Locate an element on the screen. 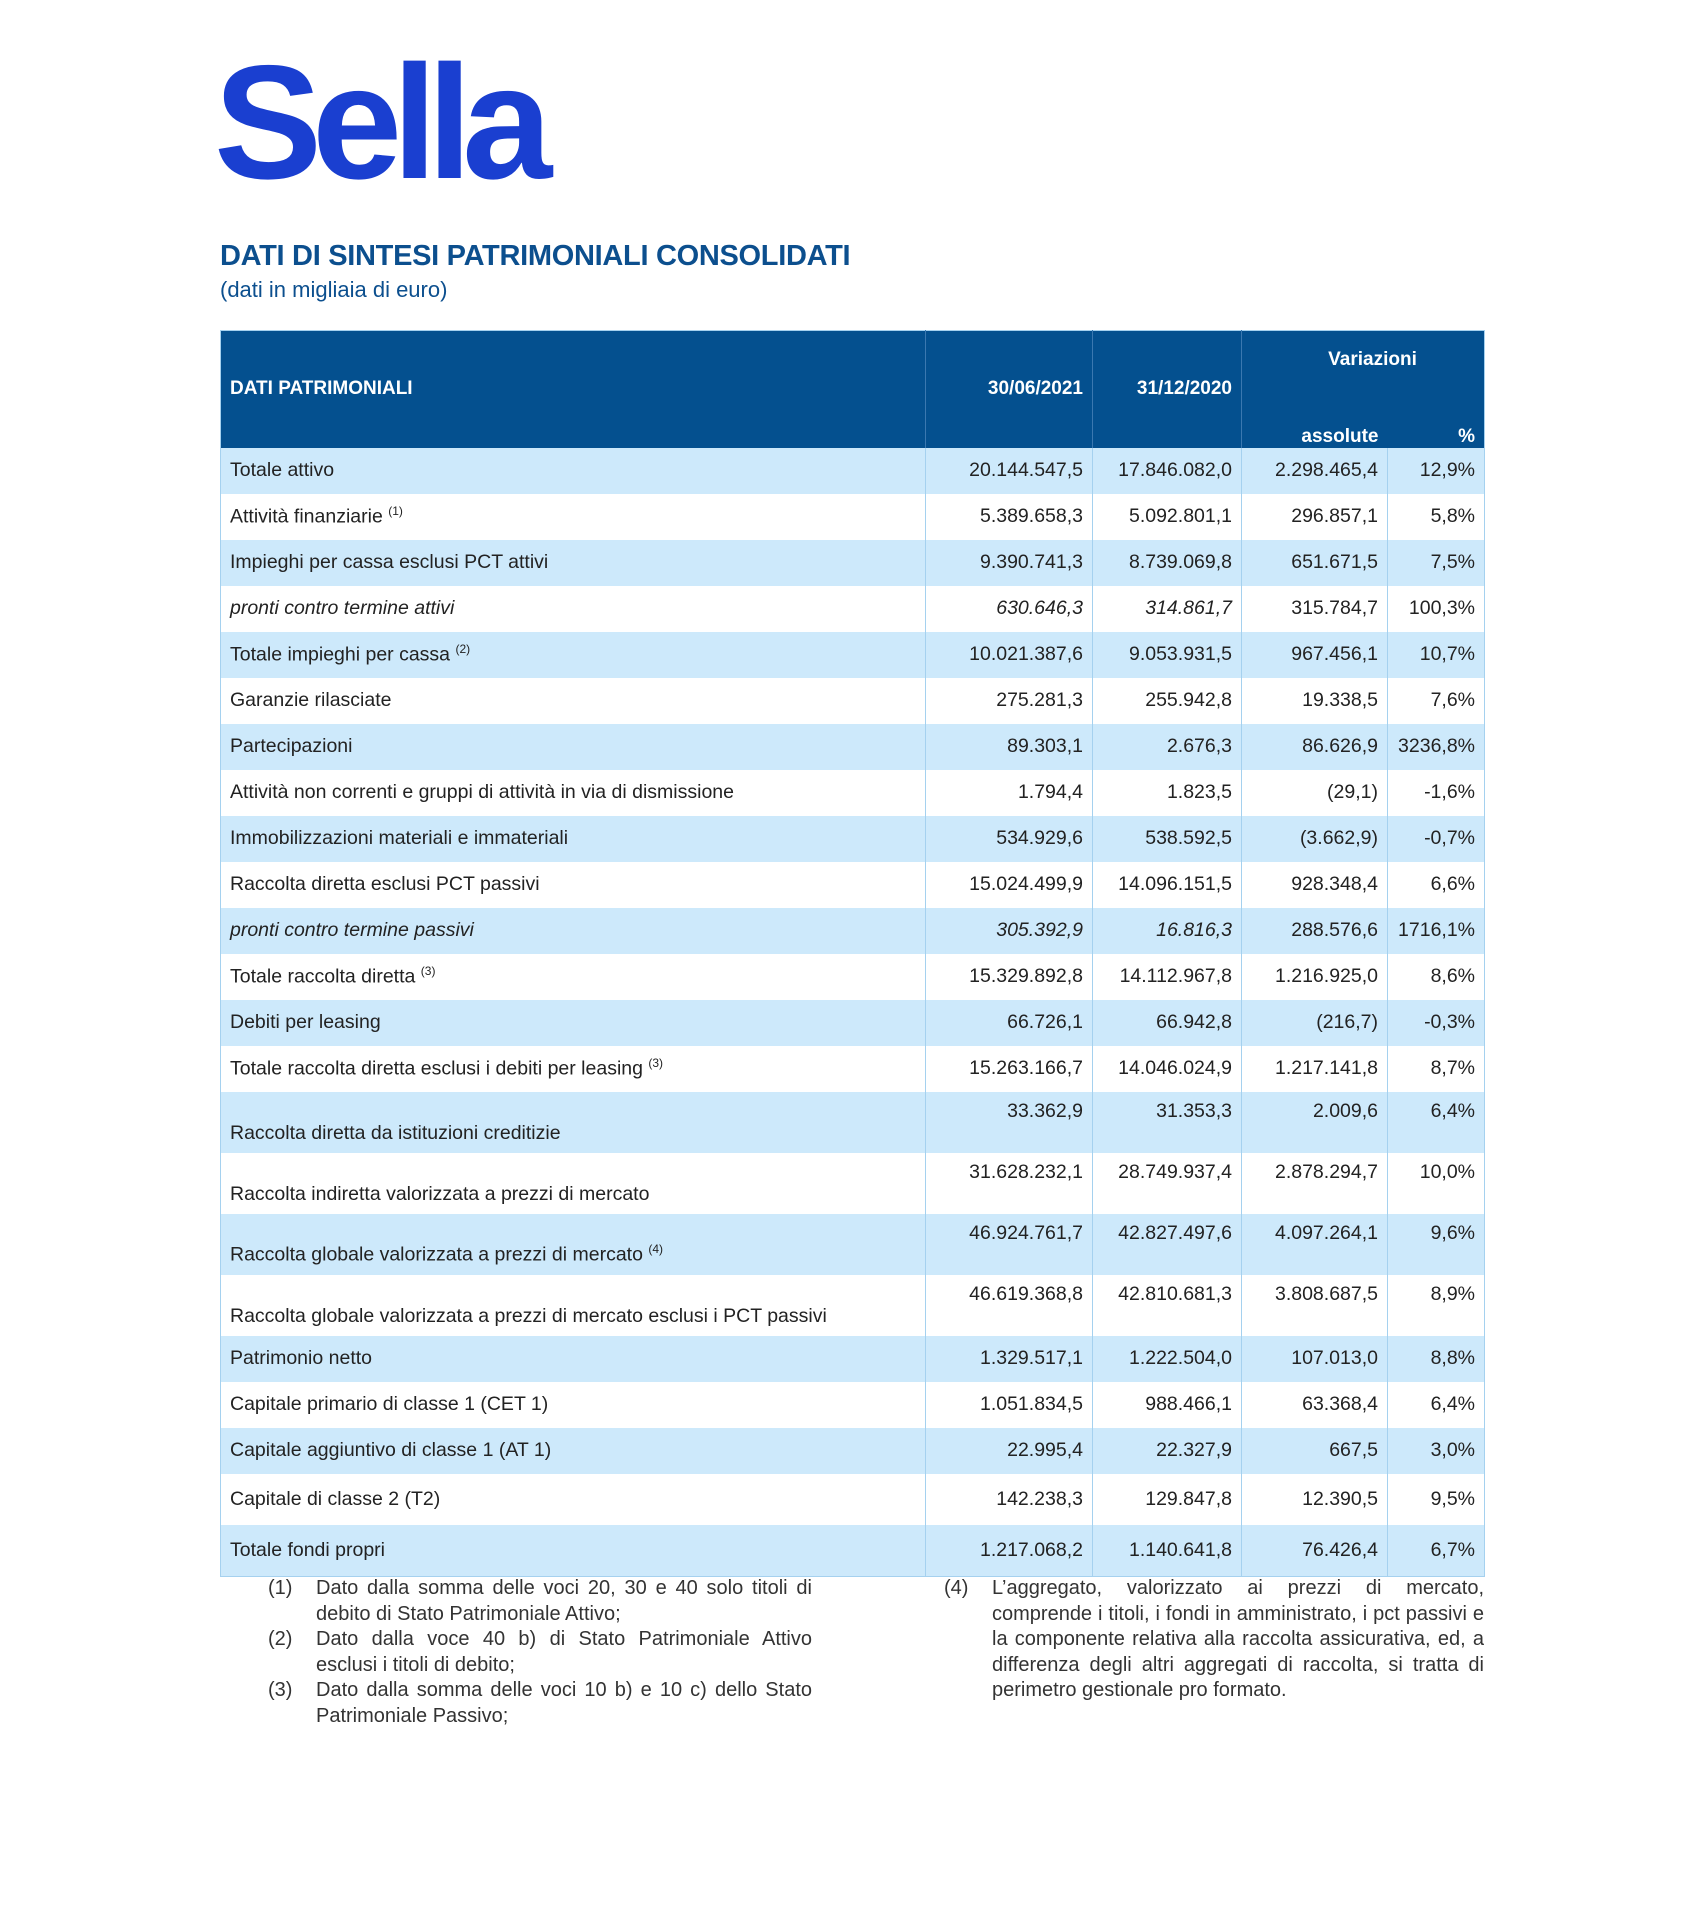 This screenshot has width=1699, height=1909. value-cell: -0,7% is located at coordinates (1436, 838).